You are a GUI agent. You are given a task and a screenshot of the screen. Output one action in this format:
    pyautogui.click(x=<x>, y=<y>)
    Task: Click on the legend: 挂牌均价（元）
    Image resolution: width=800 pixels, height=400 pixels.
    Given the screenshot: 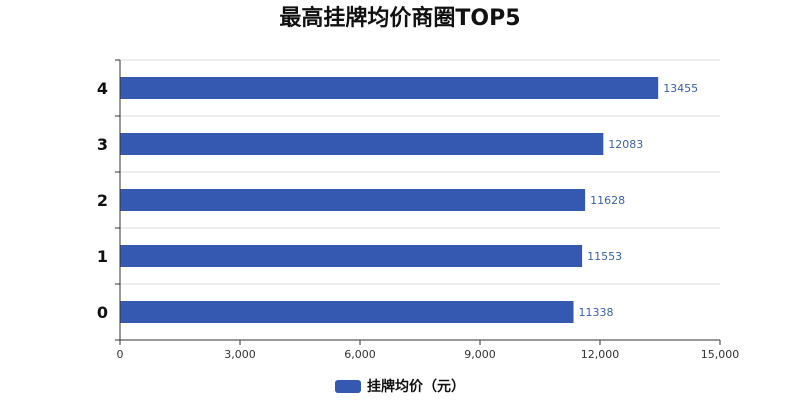 What is the action you would take?
    pyautogui.click(x=400, y=386)
    